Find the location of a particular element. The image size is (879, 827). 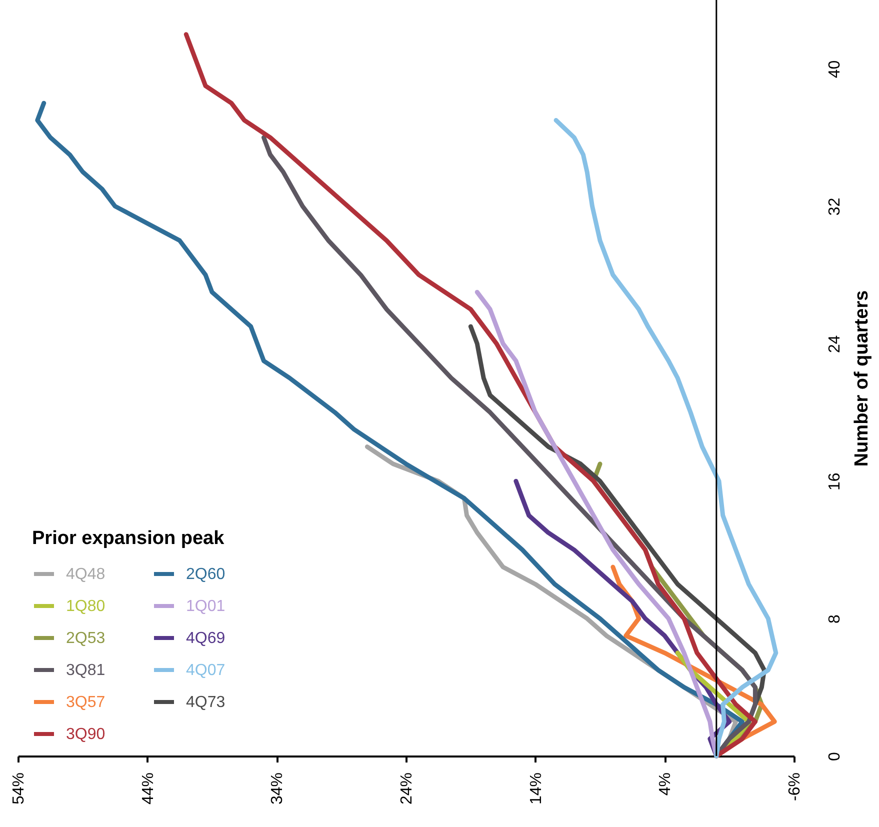

legend-label: 4Q73 is located at coordinates (206, 702).